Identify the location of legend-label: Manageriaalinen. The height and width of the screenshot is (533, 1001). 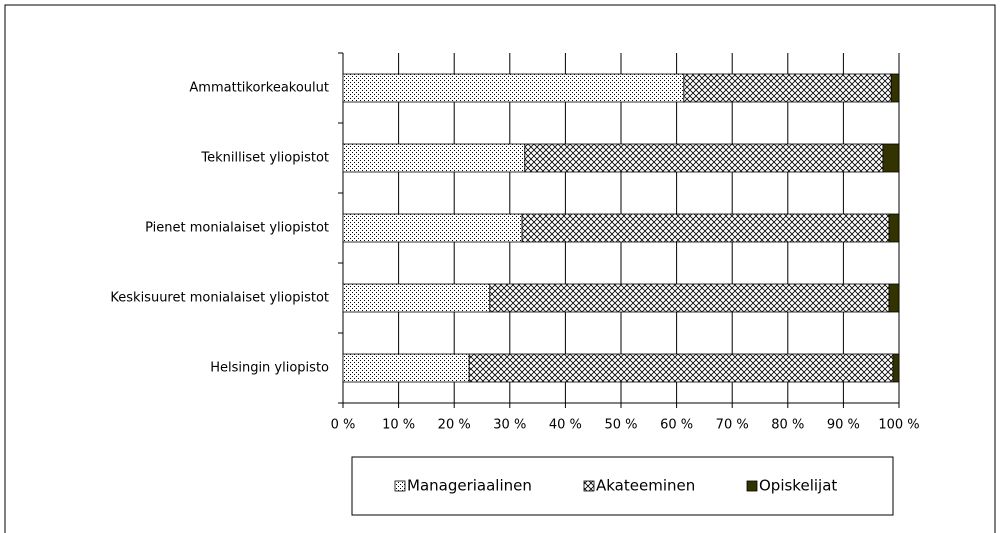
(469, 486).